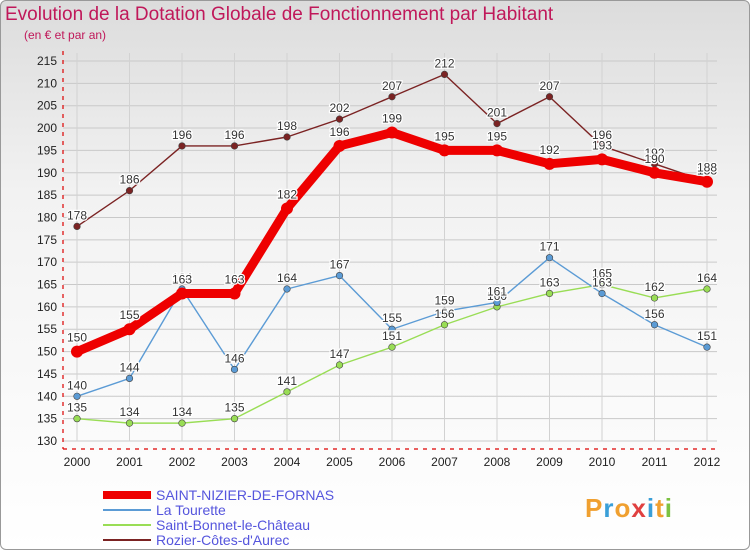 Image resolution: width=750 pixels, height=550 pixels. Describe the element at coordinates (47, 396) in the screenshot. I see `y-tick-label: 140` at that location.